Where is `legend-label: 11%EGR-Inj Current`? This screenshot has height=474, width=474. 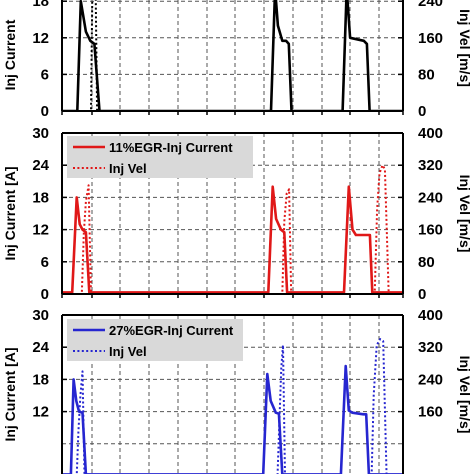
legend-label: 11%EGR-Inj Current is located at coordinates (171, 147).